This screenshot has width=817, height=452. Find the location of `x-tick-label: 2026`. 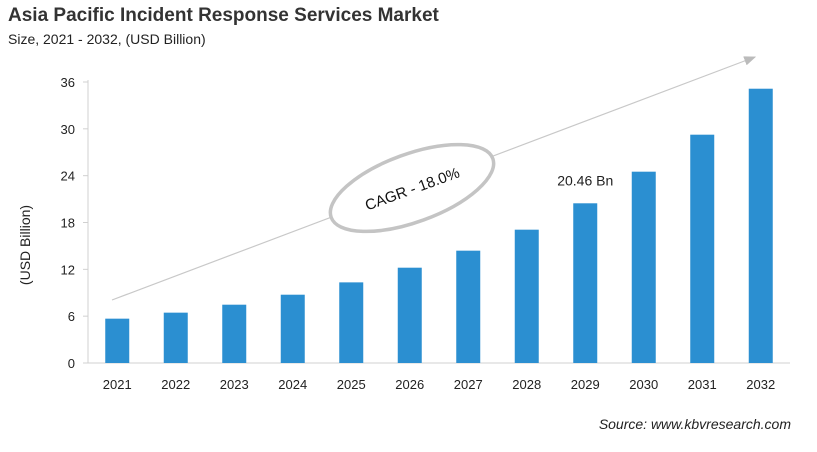

x-tick-label: 2026 is located at coordinates (409, 384).